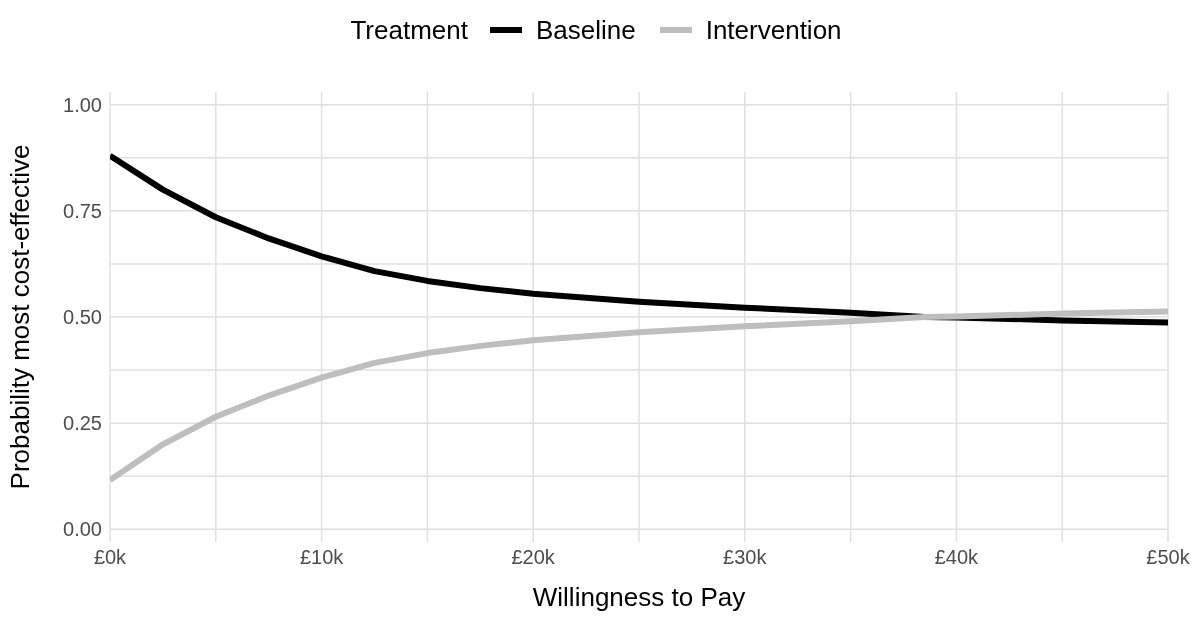  Describe the element at coordinates (585, 30) in the screenshot. I see `legend-label: Baseline` at that location.